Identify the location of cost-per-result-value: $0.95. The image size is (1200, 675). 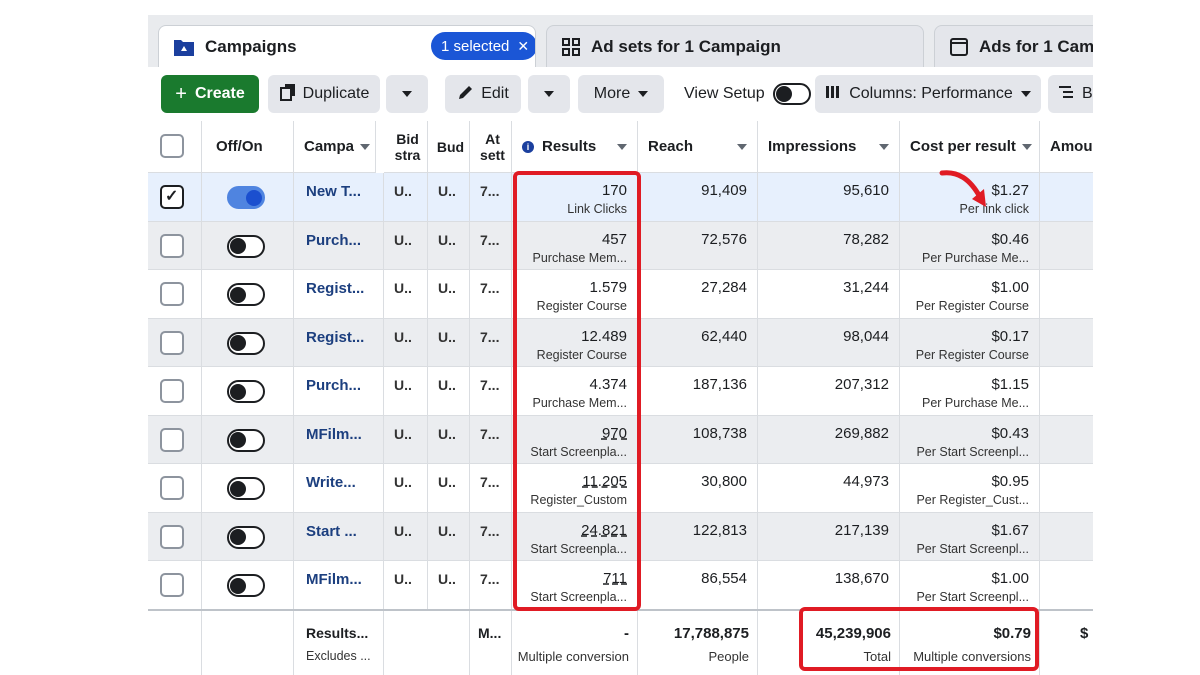
(1010, 481).